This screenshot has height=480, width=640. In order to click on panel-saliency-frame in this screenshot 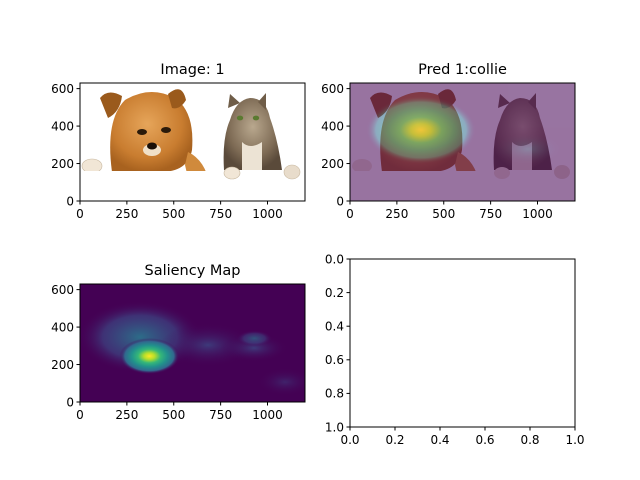, I will do `click(192, 343)`.